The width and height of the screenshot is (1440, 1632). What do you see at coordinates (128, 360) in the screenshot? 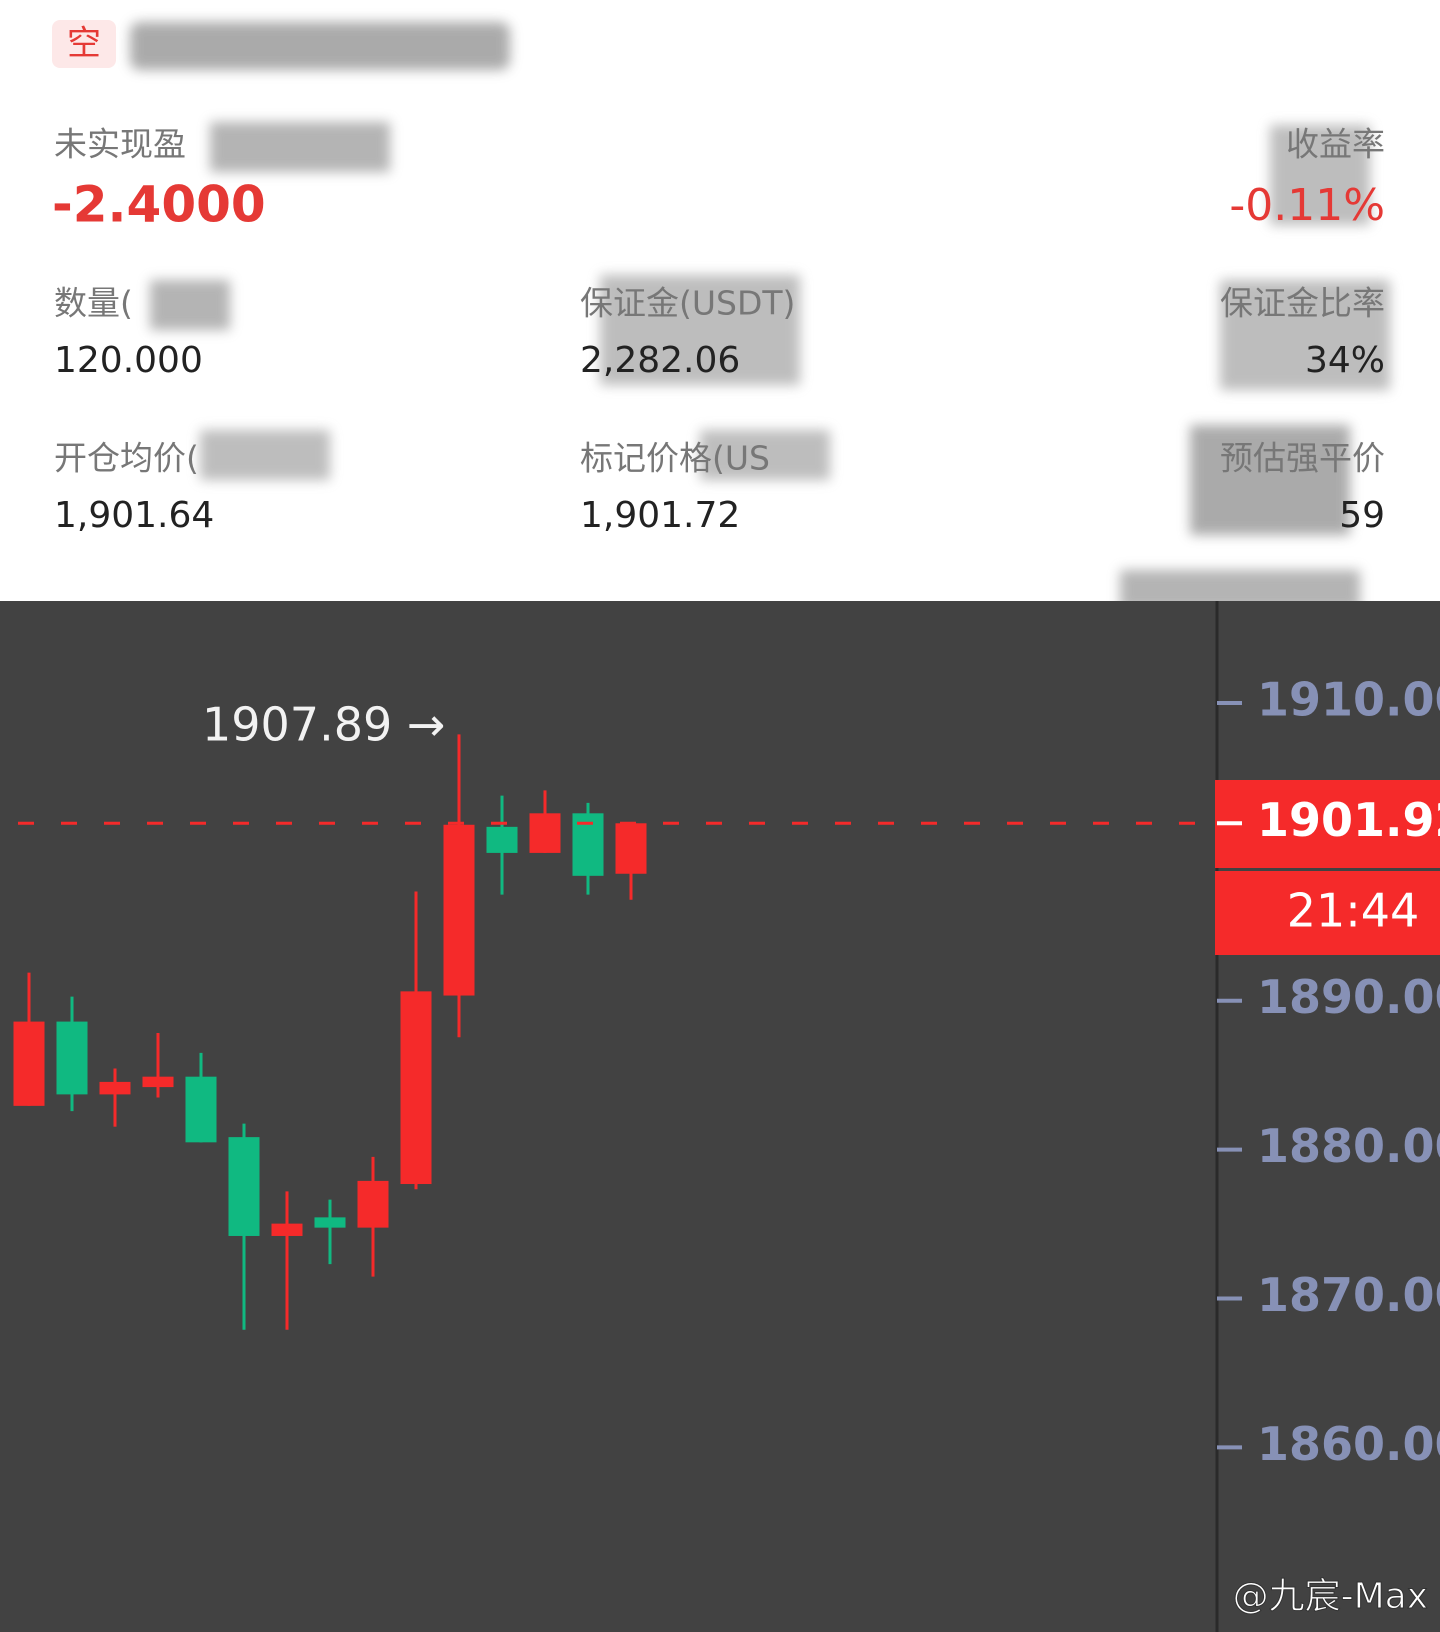
I see `field-value: 120.000` at bounding box center [128, 360].